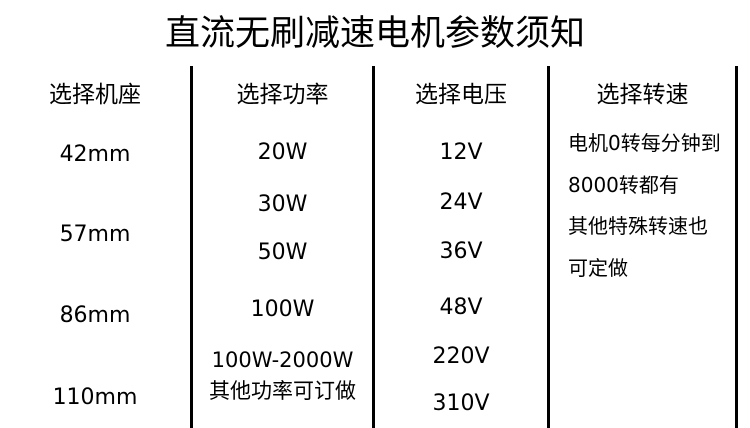  What do you see at coordinates (282, 95) in the screenshot?
I see `column-header-power: 选择功率` at bounding box center [282, 95].